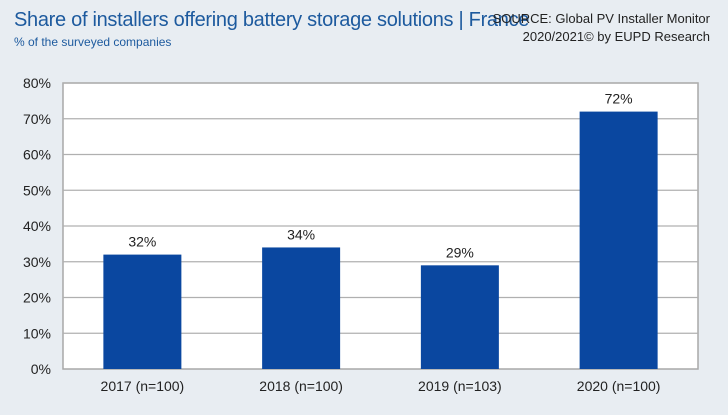 This screenshot has height=415, width=728. What do you see at coordinates (301, 386) in the screenshot?
I see `x-tick-label: 2018 (n=100)` at bounding box center [301, 386].